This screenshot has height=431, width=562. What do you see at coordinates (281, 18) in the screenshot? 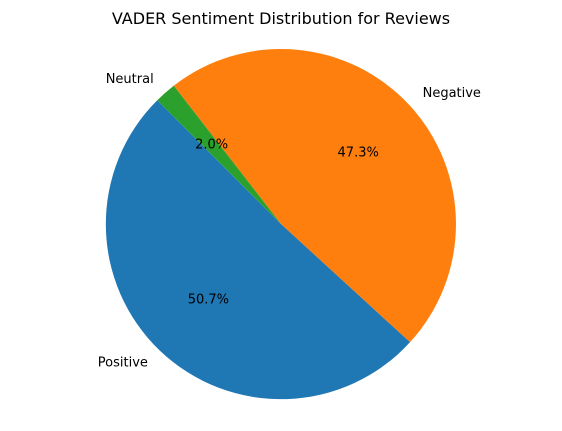
I see `chart-title: VADER Sentiment Distribution for Reviews` at bounding box center [281, 18].